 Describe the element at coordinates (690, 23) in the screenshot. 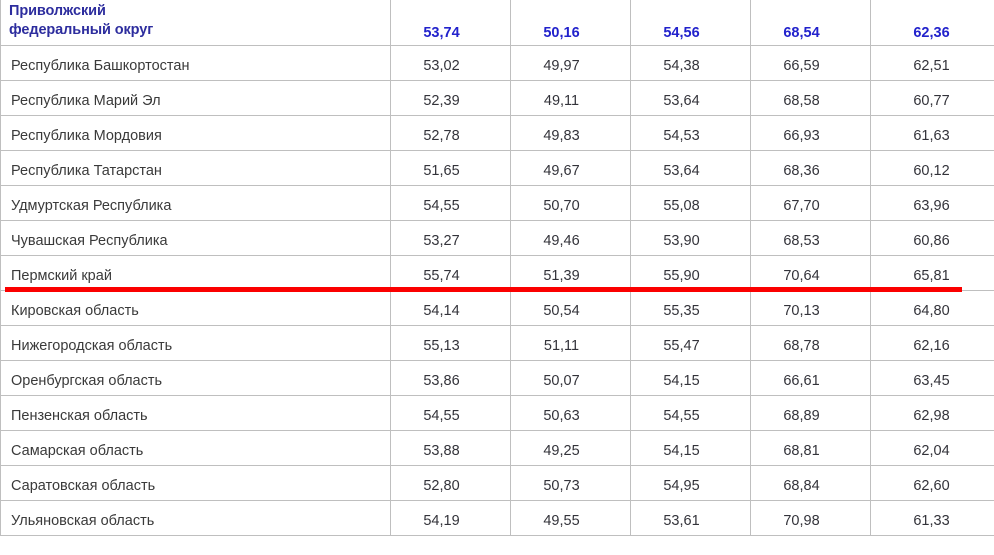

I see `district-value-3: 54,56` at that location.